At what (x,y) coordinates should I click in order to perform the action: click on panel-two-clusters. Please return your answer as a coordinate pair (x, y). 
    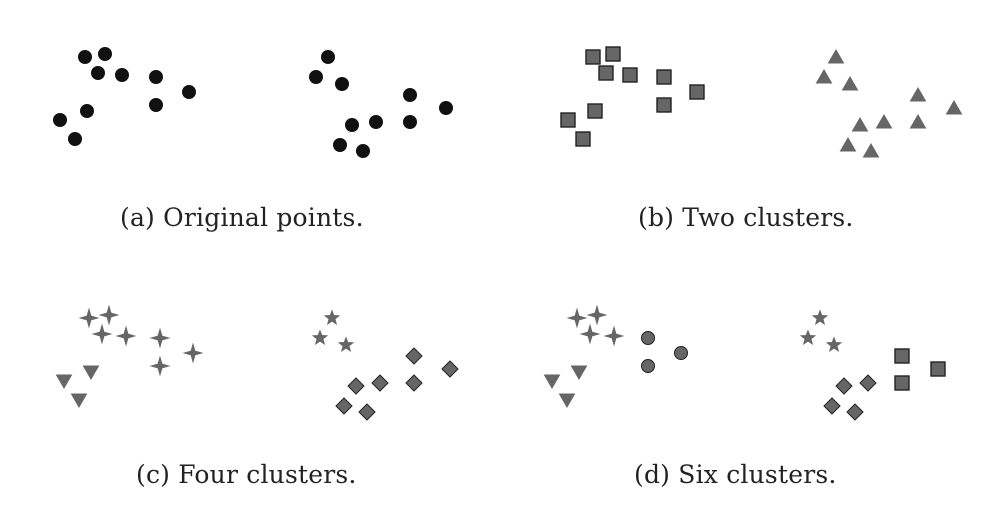
    Looking at the image, I should click on (761, 102).